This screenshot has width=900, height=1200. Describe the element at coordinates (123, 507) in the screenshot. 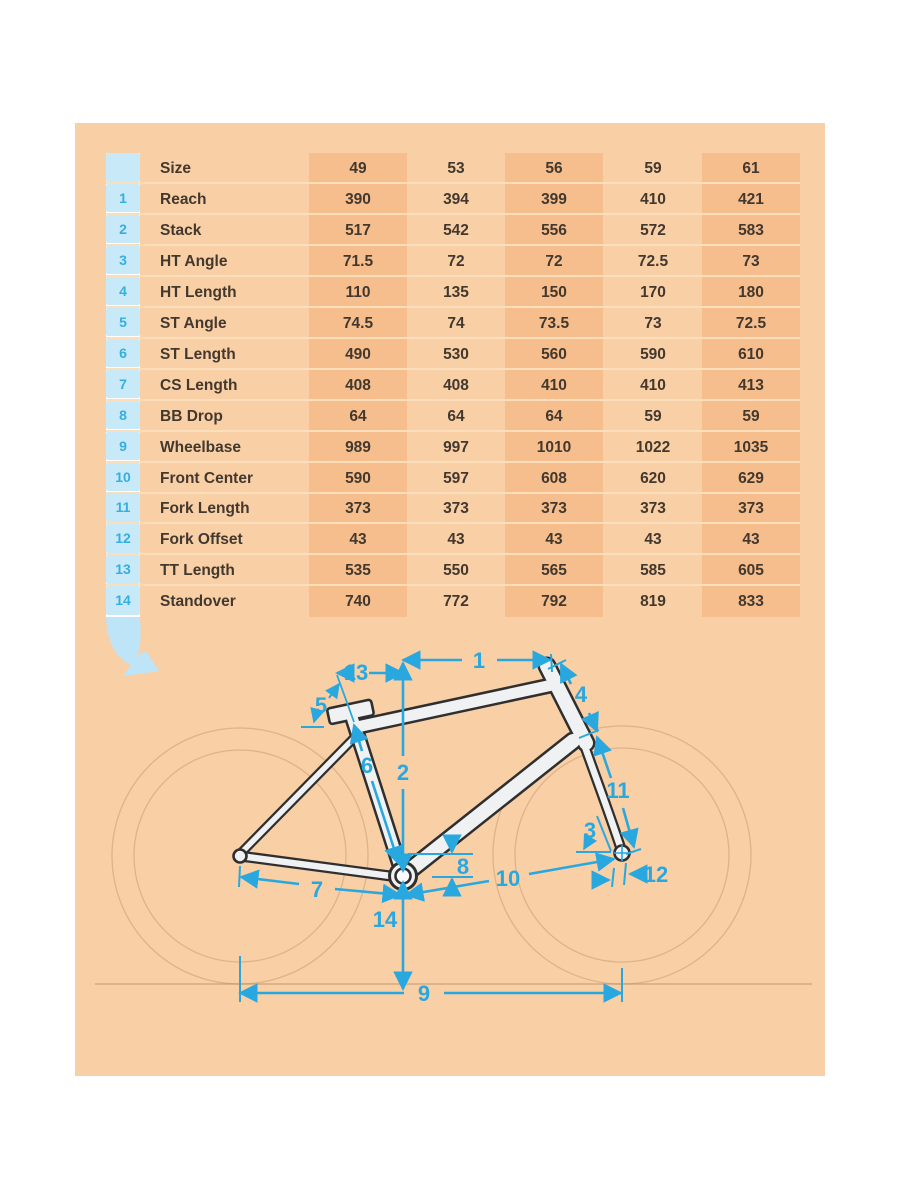

I see `row-number-chip: 11` at that location.